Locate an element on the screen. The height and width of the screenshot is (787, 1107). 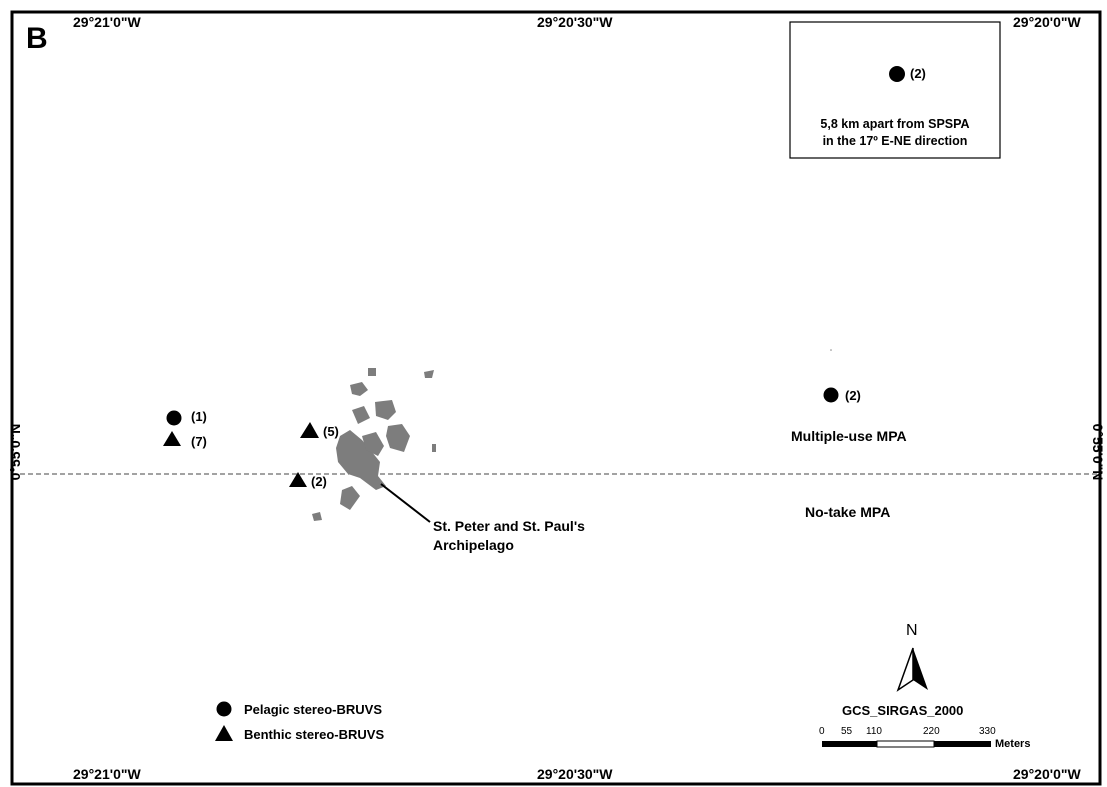
north-arrow-icon is located at coordinates (912, 669).